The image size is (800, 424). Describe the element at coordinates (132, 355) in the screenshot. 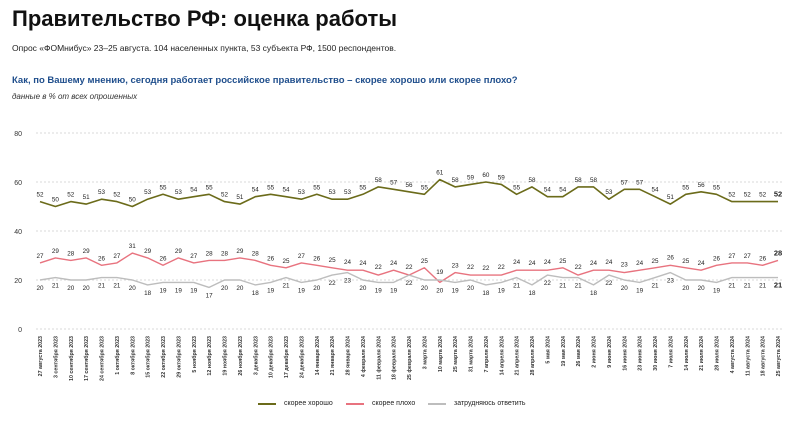

I see `x-tick-label: 8 октября 2023` at that location.